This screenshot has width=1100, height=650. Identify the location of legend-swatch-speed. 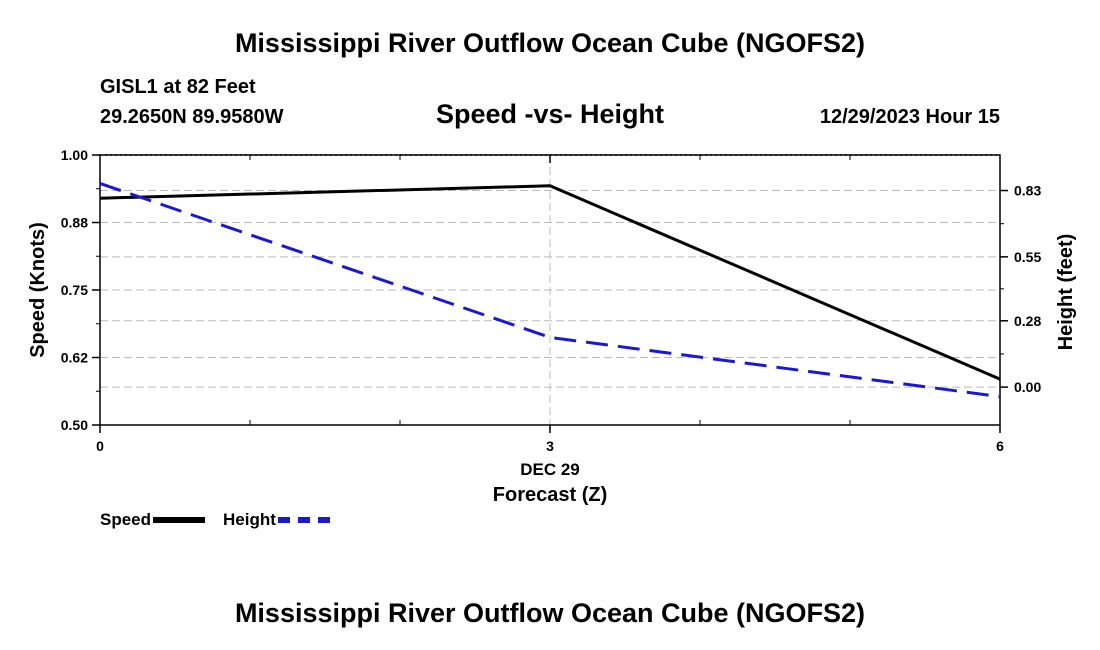
(179, 520).